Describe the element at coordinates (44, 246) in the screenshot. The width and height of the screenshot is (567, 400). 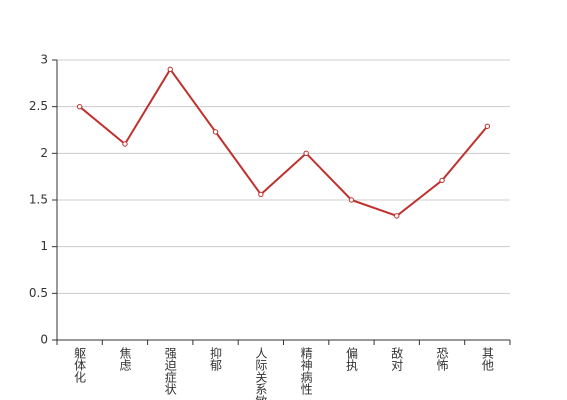
I see `y-tick-label: 1` at that location.